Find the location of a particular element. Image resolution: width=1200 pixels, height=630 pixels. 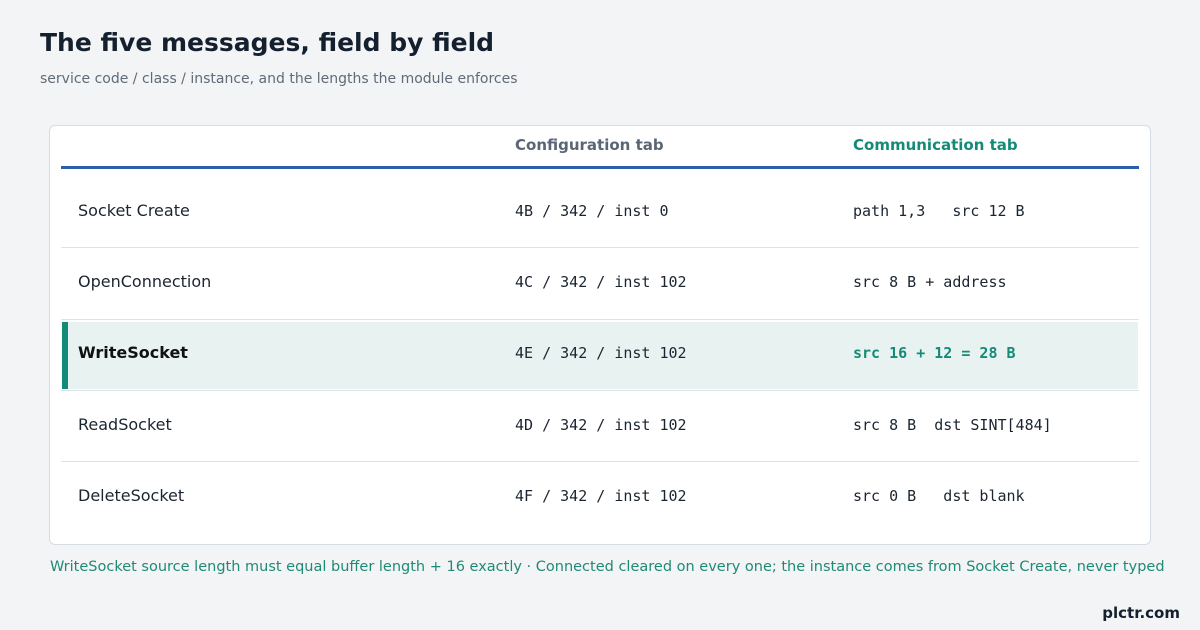

header-rule is located at coordinates (600, 167).